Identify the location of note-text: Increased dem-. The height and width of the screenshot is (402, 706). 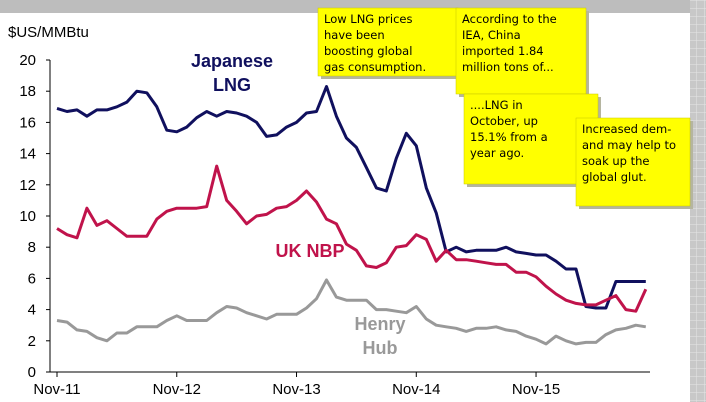
(626, 129).